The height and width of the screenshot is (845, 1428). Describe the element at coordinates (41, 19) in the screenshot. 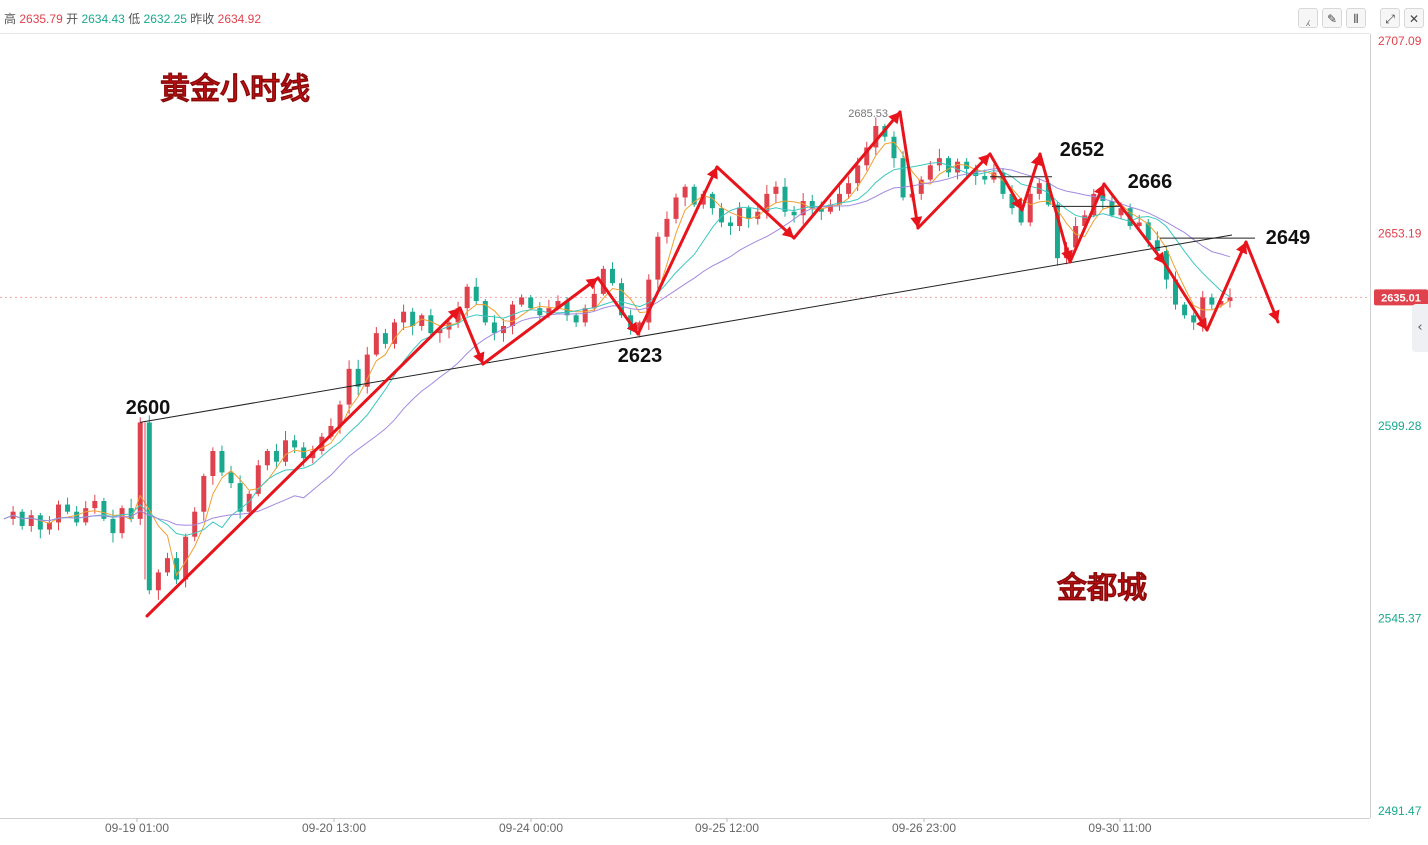

I see `high-value: 2635.79` at that location.